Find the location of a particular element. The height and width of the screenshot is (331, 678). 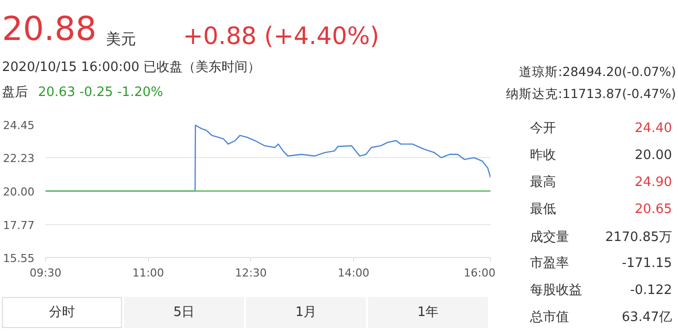

text: 24.40 is located at coordinates (653, 128).